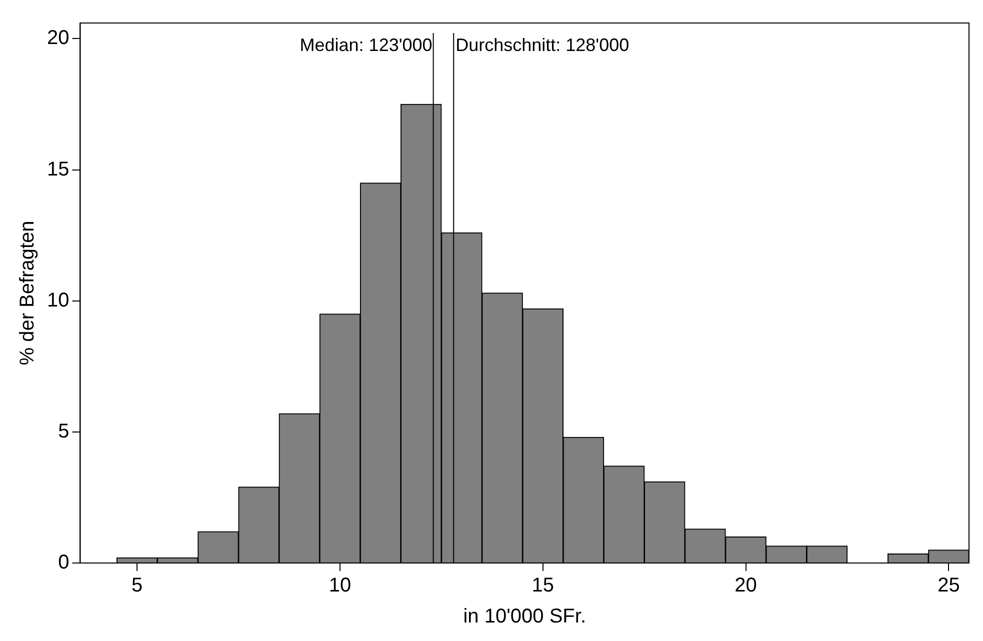 Image resolution: width=983 pixels, height=641 pixels. I want to click on y-tick-label: 15, so click(58, 169).